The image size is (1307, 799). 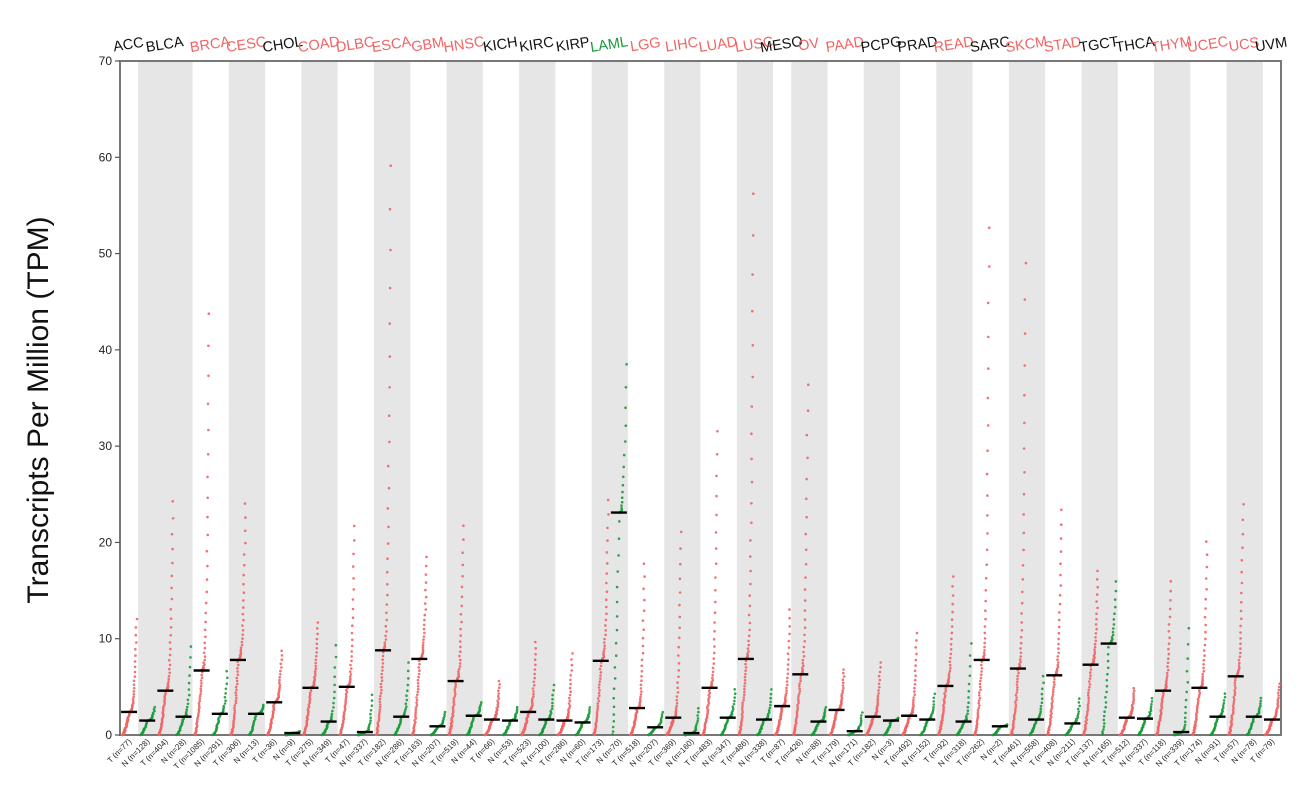 What do you see at coordinates (536, 44) in the screenshot?
I see `cancer-label-kirc: KIRC` at bounding box center [536, 44].